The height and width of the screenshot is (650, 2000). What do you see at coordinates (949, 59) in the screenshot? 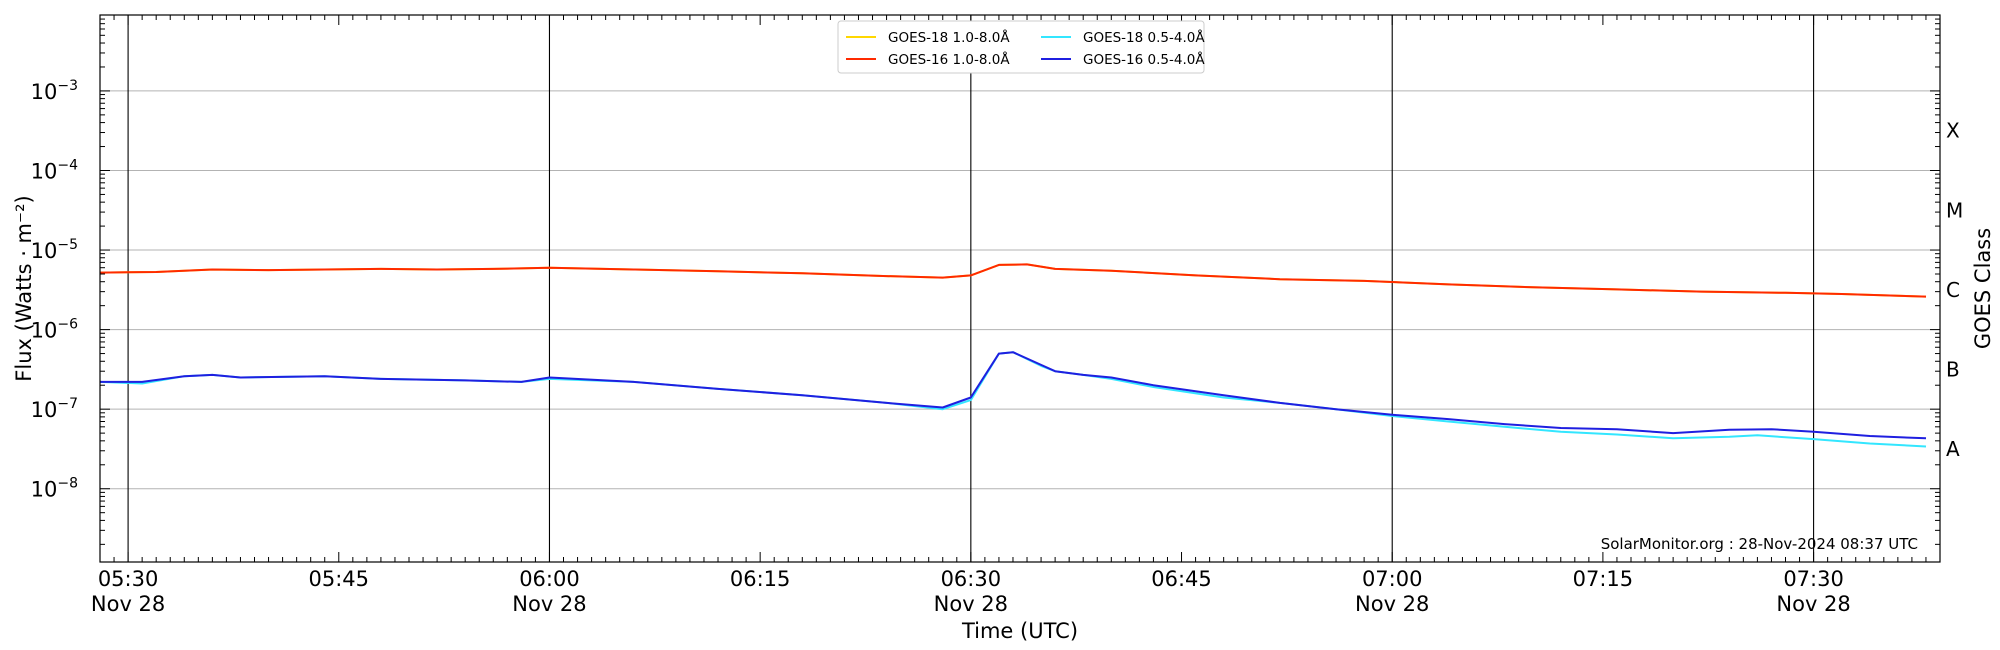
I see `legend-label: GOES-16 1.0-8.0Å` at bounding box center [949, 59].